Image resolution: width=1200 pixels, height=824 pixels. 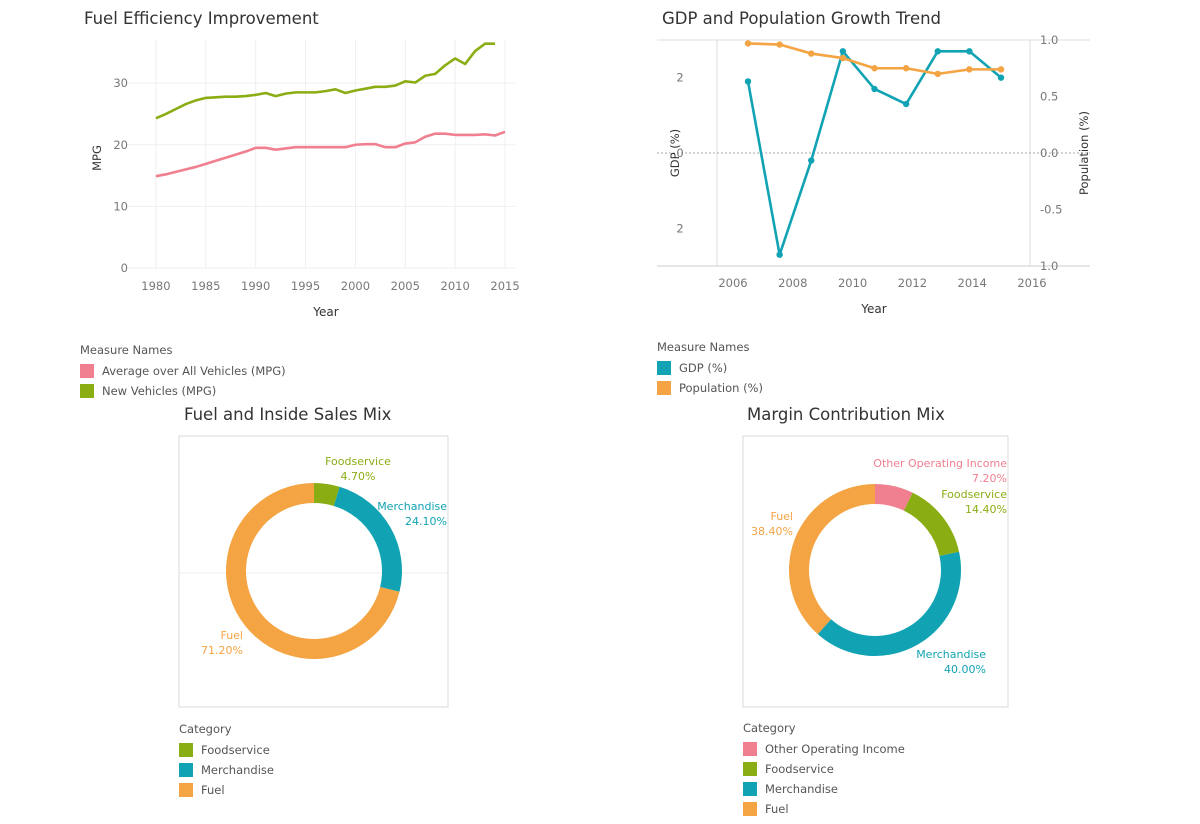 What do you see at coordinates (772, 531) in the screenshot?
I see `slice-value-fuel: 38.40%` at bounding box center [772, 531].